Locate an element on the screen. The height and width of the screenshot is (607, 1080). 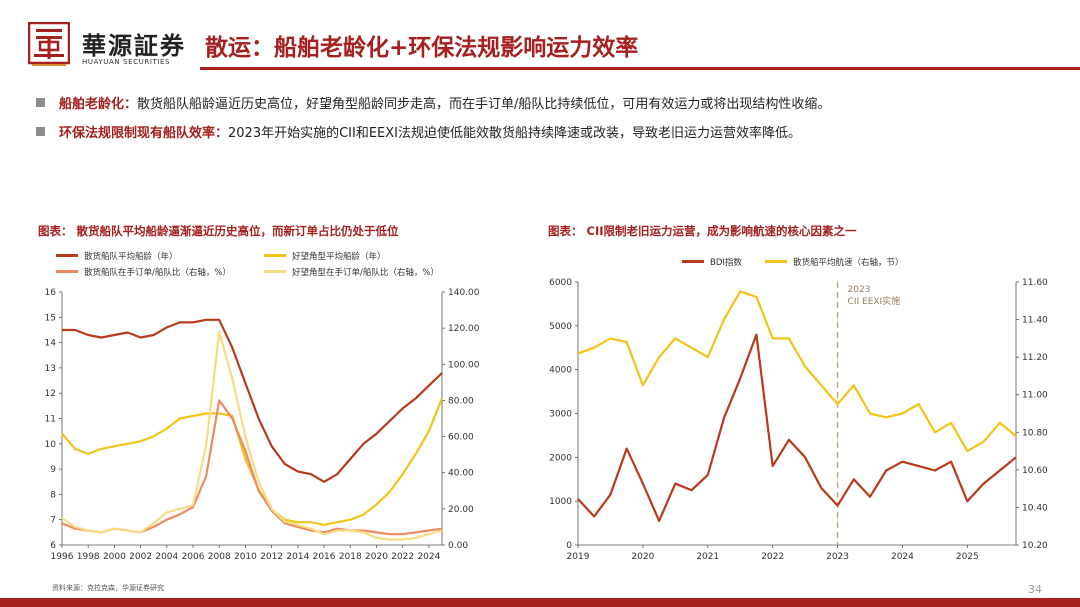
chart2-legend-1: 散货船平均航速（右轴，节） is located at coordinates (834, 262).